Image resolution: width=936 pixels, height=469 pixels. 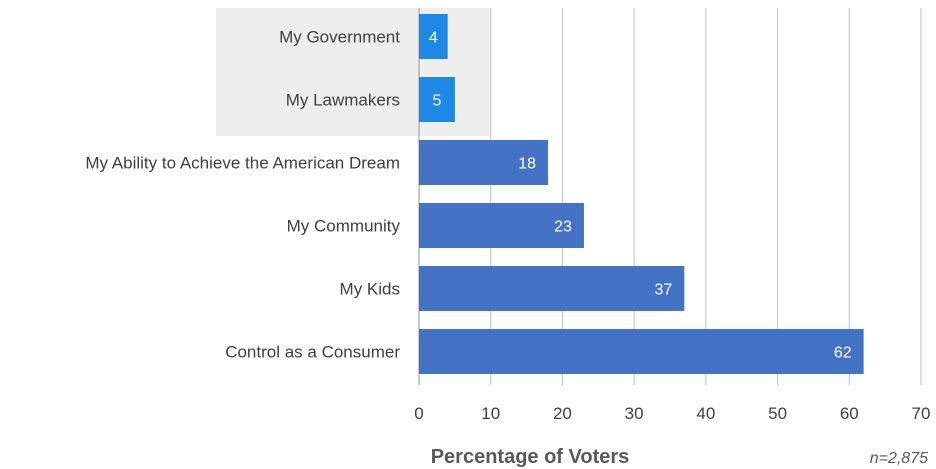 What do you see at coordinates (563, 227) in the screenshot?
I see `bar-value-label: 23` at bounding box center [563, 227].